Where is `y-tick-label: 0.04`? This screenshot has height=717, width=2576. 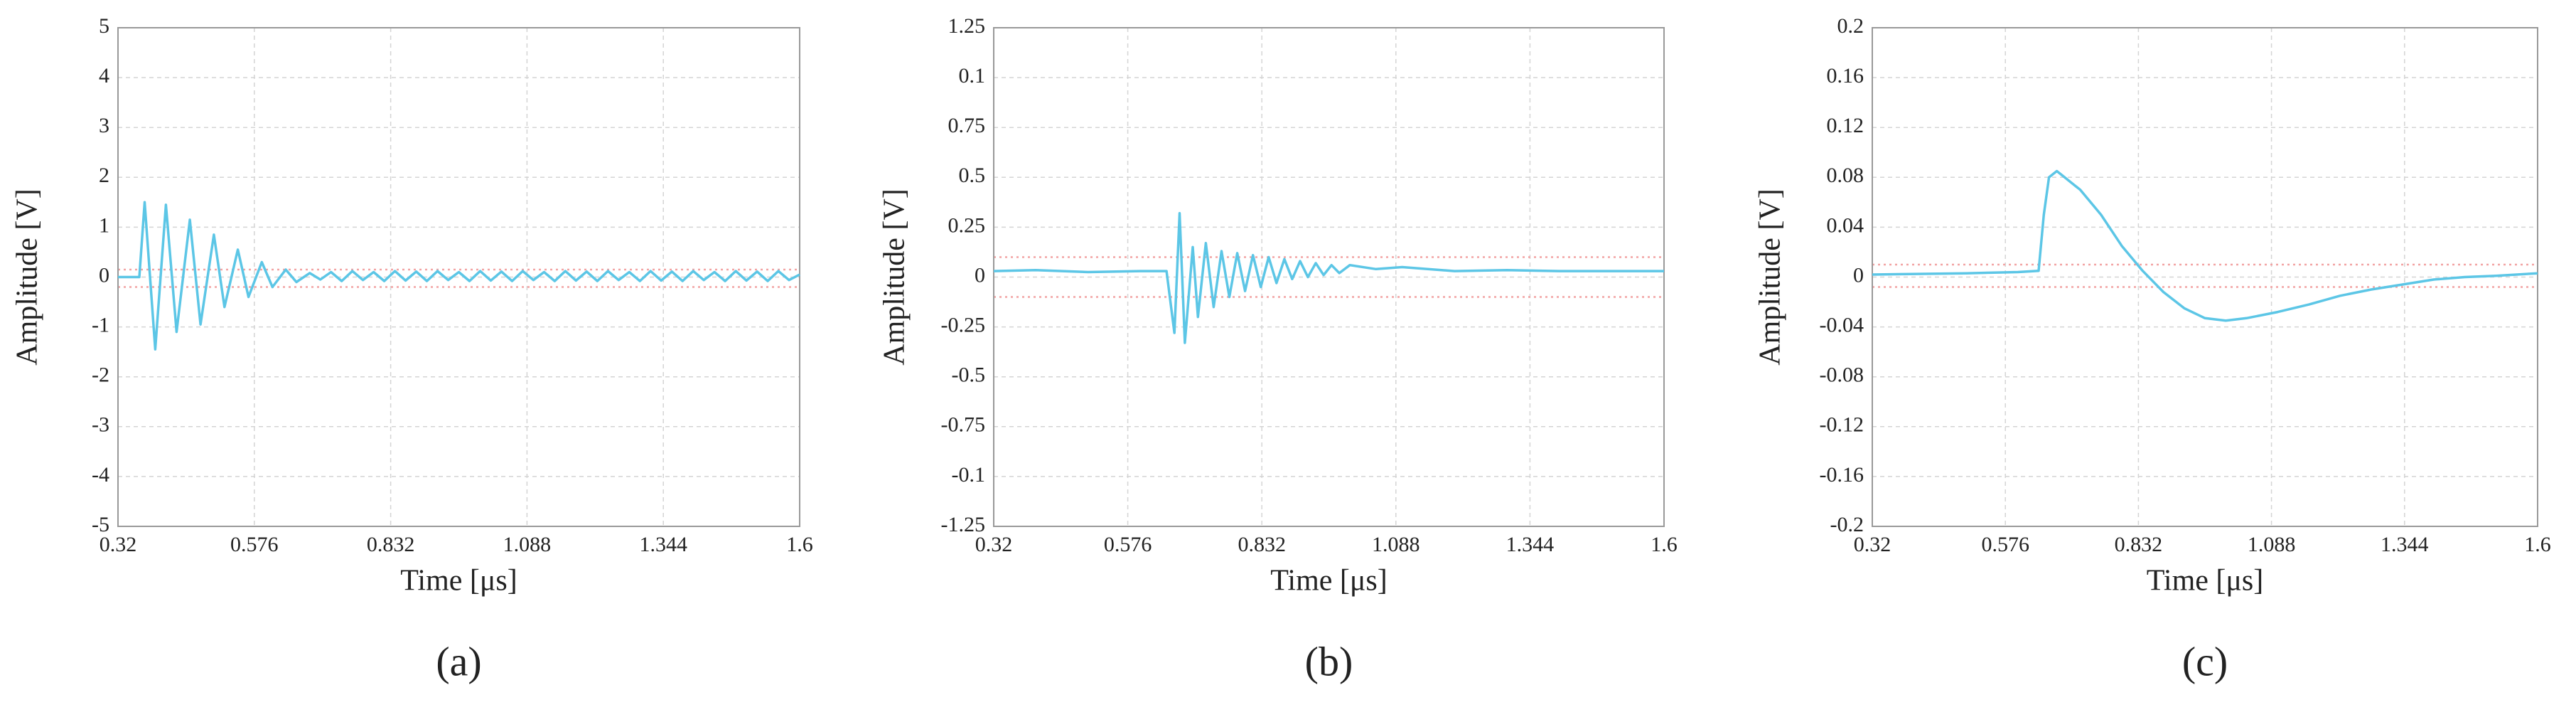
y-tick-label: 0.04 is located at coordinates (1845, 225).